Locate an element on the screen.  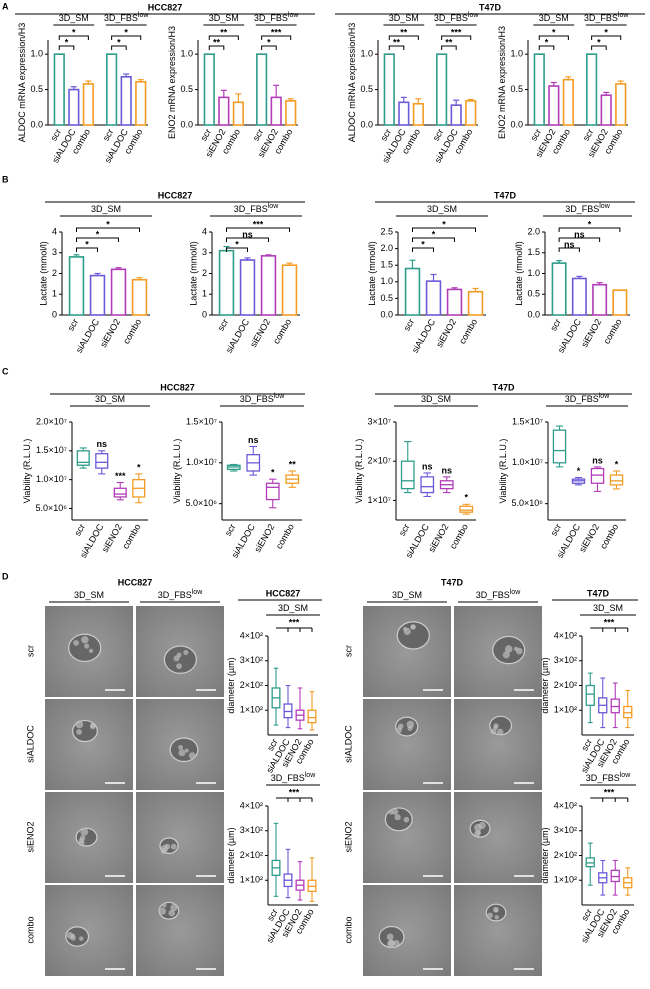
y-tick-label: 1×10² is located at coordinates (251, 710).